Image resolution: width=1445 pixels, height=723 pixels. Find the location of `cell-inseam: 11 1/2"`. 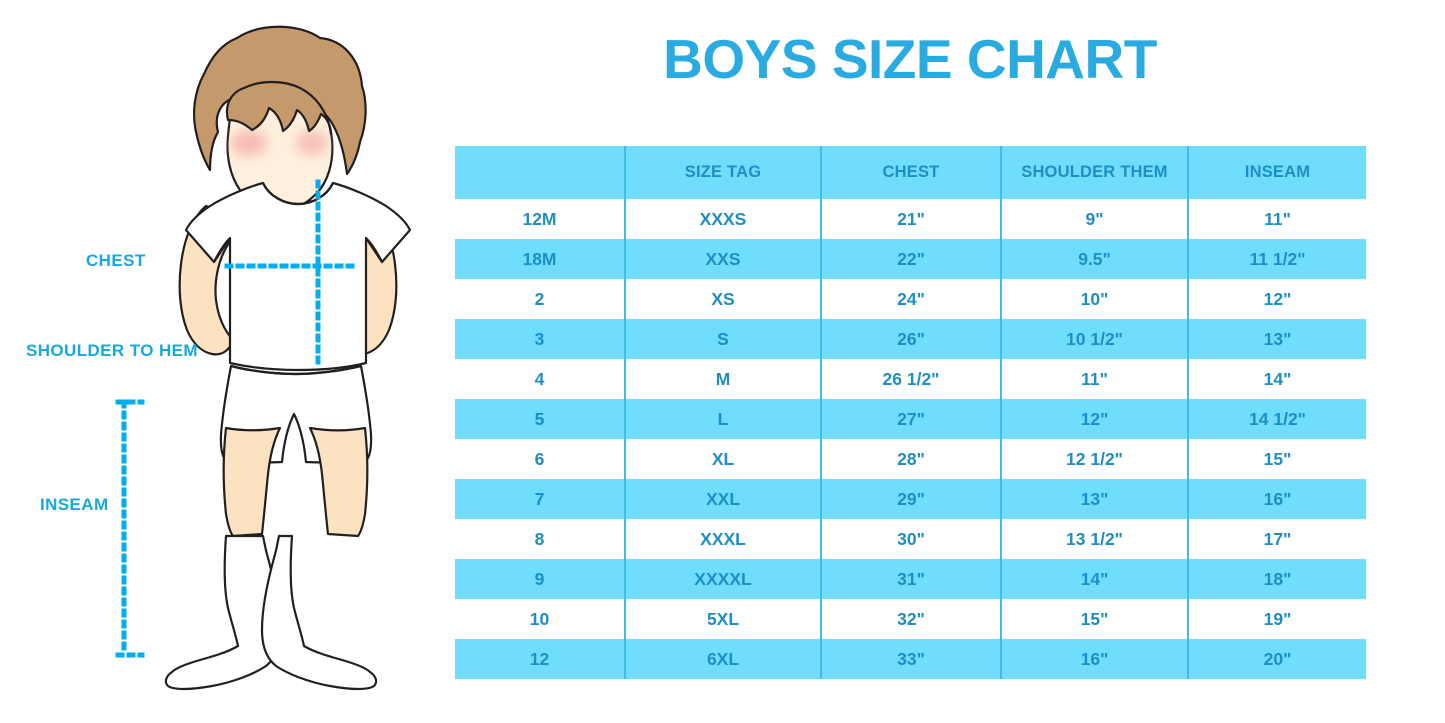

cell-inseam: 11 1/2" is located at coordinates (1277, 259).